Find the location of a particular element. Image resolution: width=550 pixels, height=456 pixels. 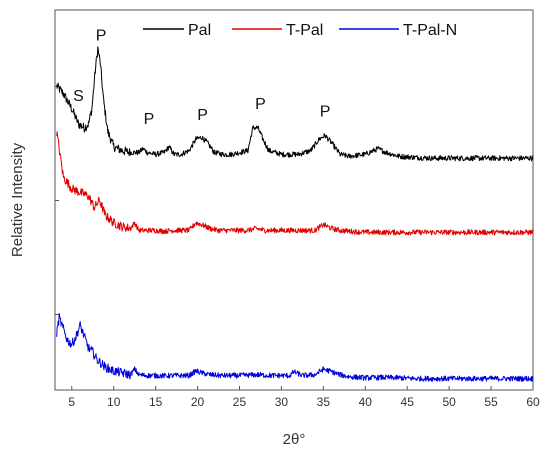

x-tick-label: 45 is located at coordinates (408, 402).